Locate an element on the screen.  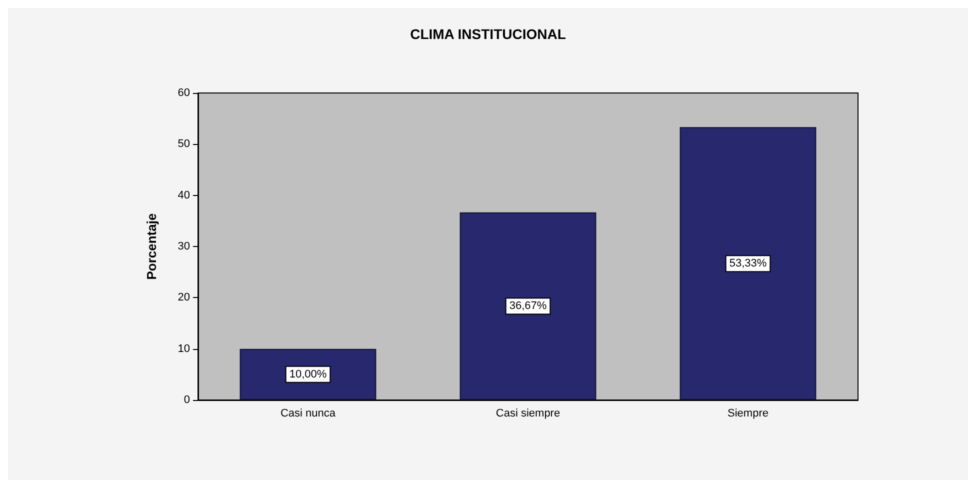
y-tick-label: 0 is located at coordinates (187, 400).